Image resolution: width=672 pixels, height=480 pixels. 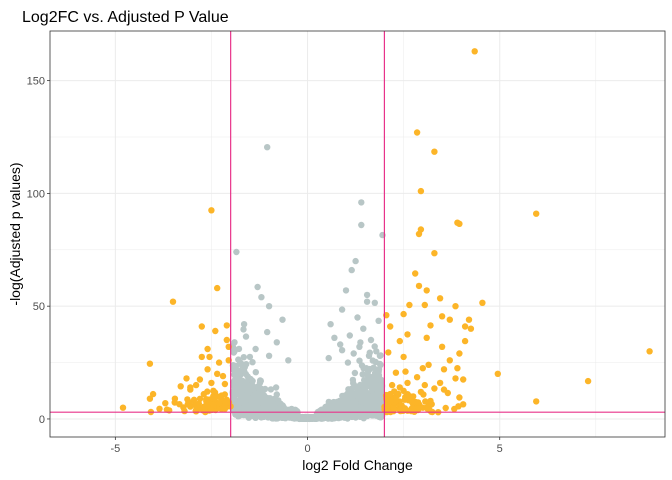 I want to click on not-significant-points, so click(x=307, y=283).